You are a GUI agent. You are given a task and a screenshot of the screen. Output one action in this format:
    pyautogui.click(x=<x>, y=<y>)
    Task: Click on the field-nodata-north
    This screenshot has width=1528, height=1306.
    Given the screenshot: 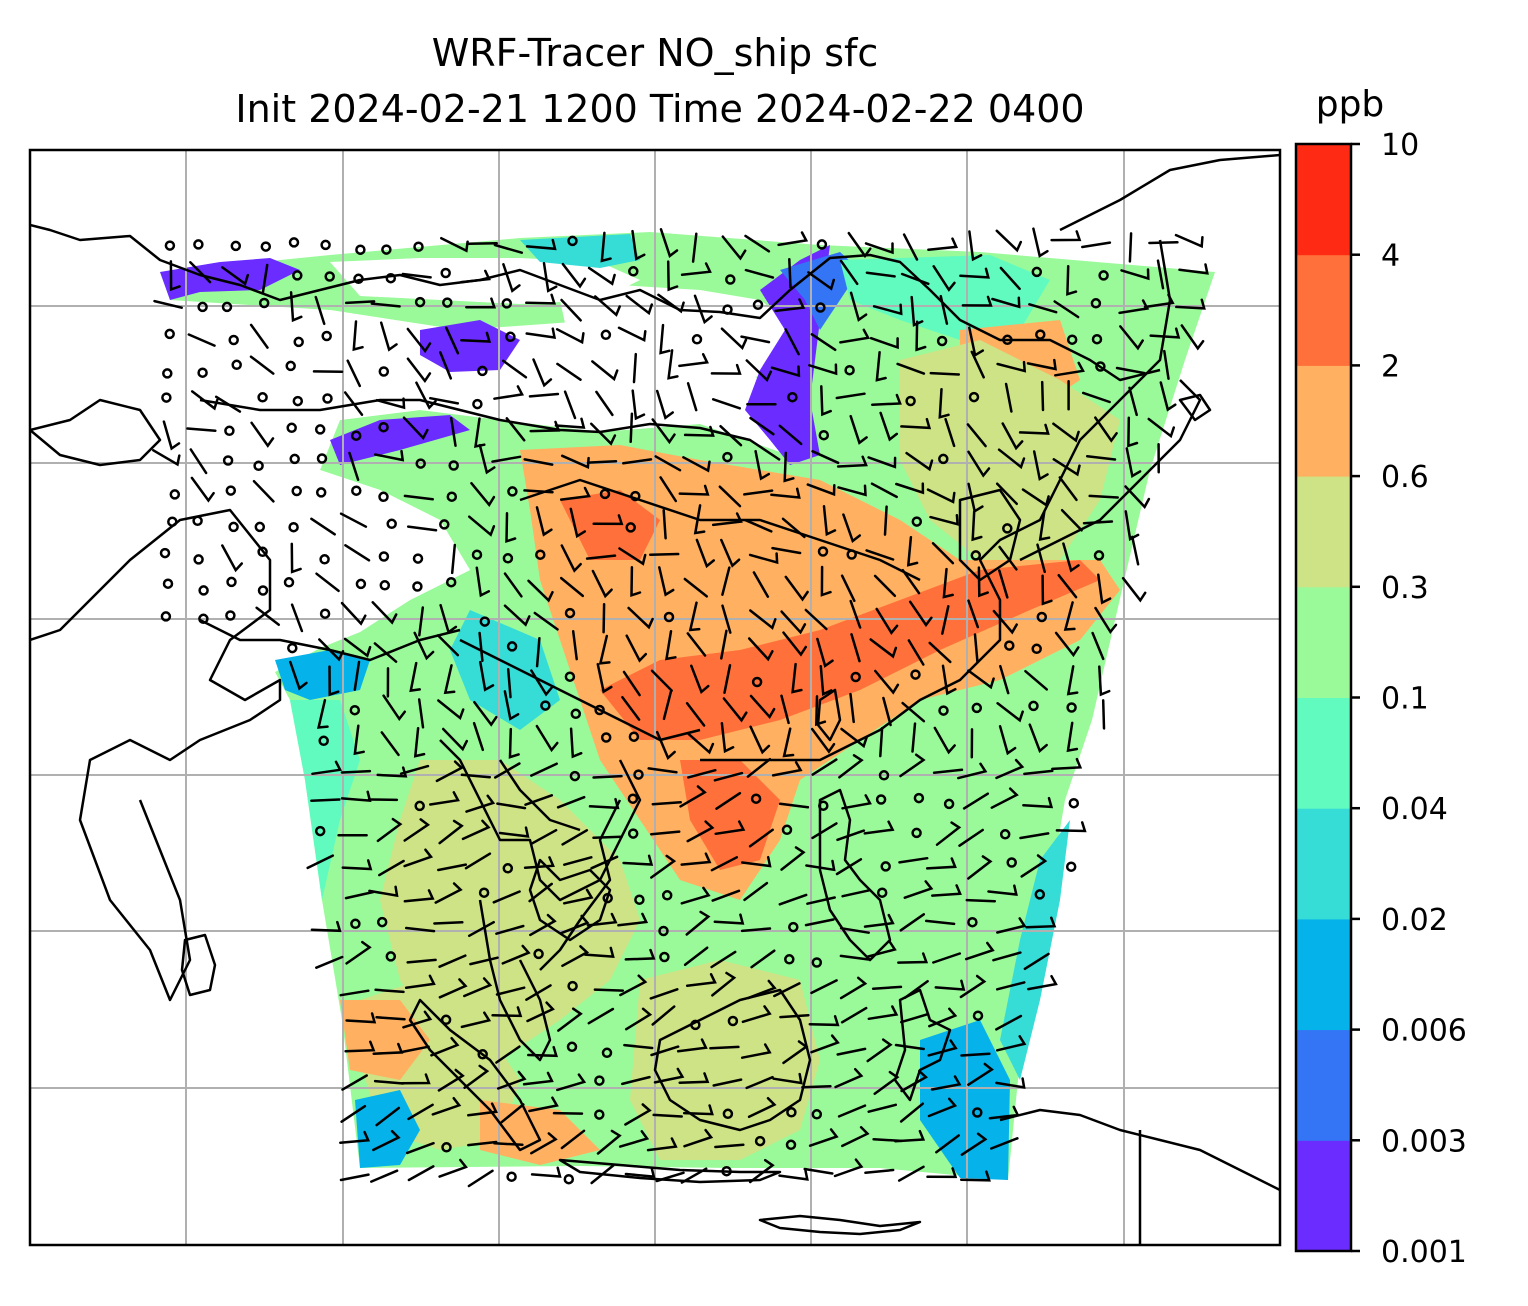 What is the action you would take?
    pyautogui.click(x=680, y=333)
    